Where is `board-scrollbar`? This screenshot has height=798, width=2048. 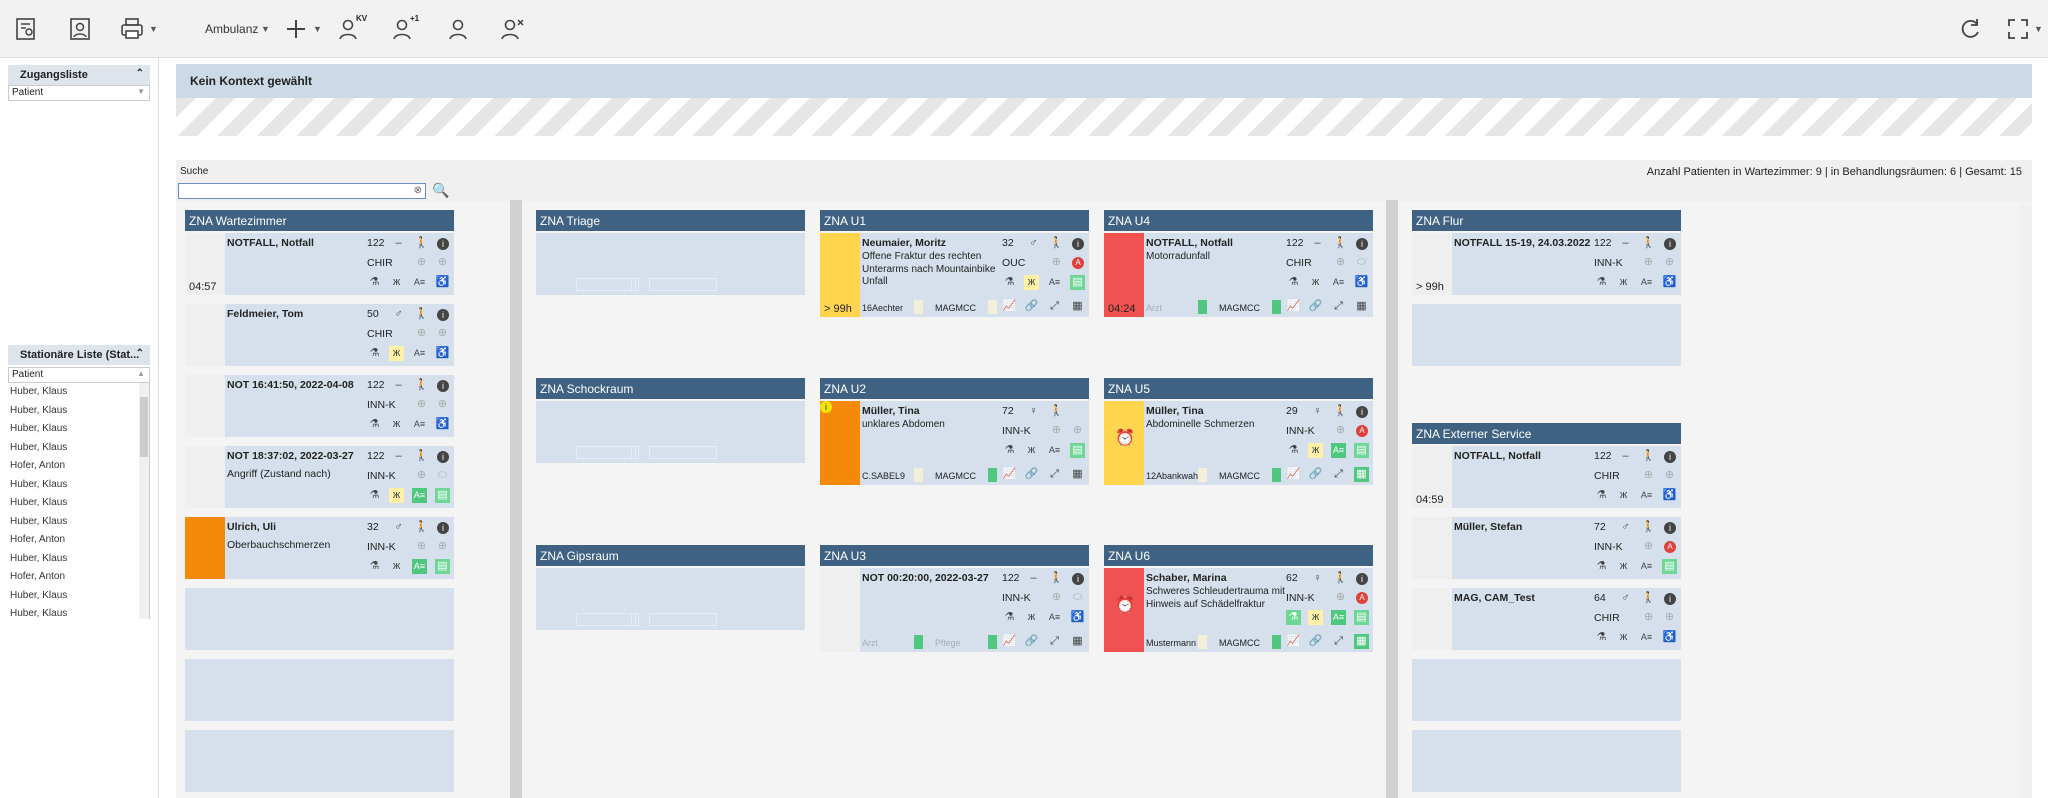 board-scrollbar is located at coordinates (516, 499).